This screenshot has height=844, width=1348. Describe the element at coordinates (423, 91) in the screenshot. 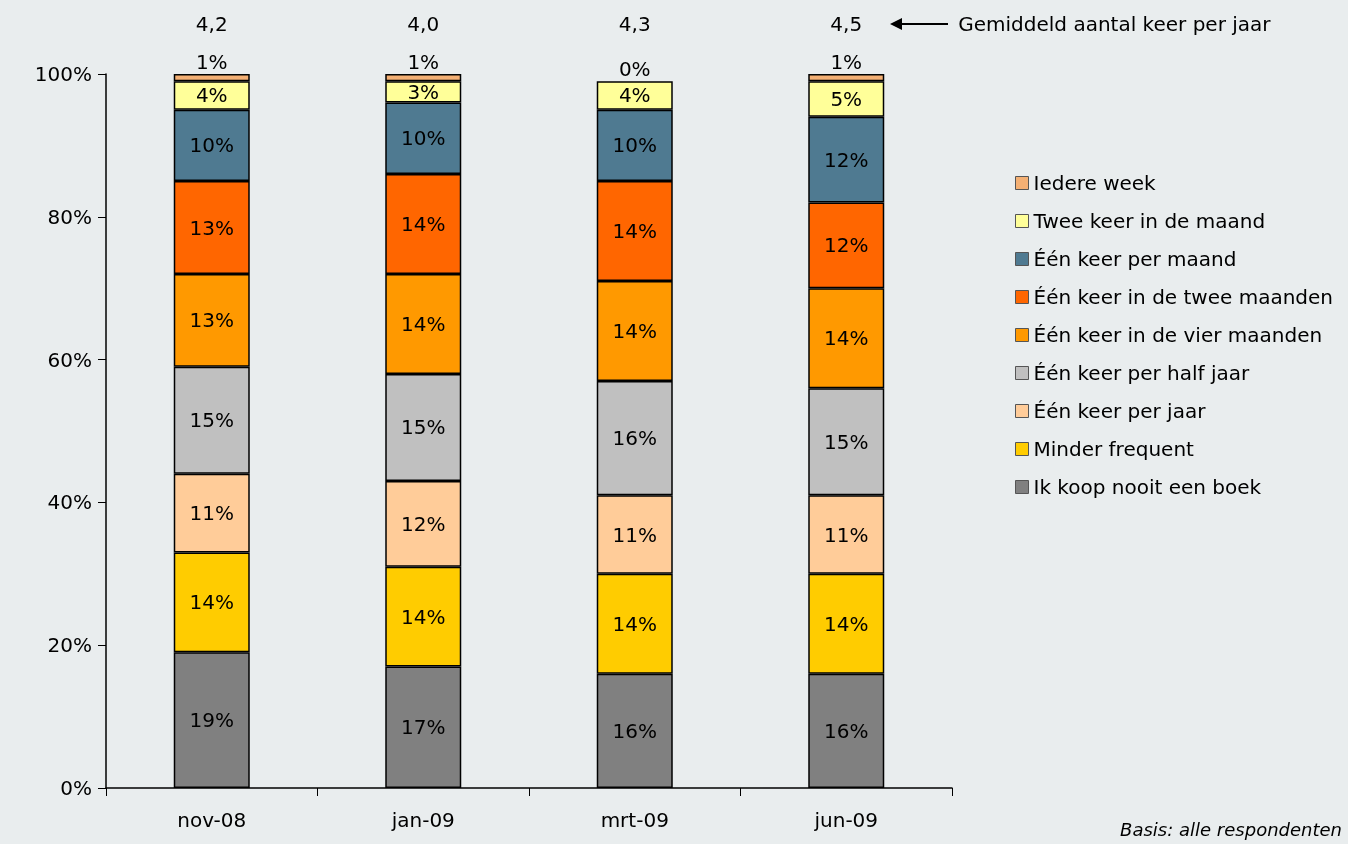

I see `data-label: 3%` at that location.